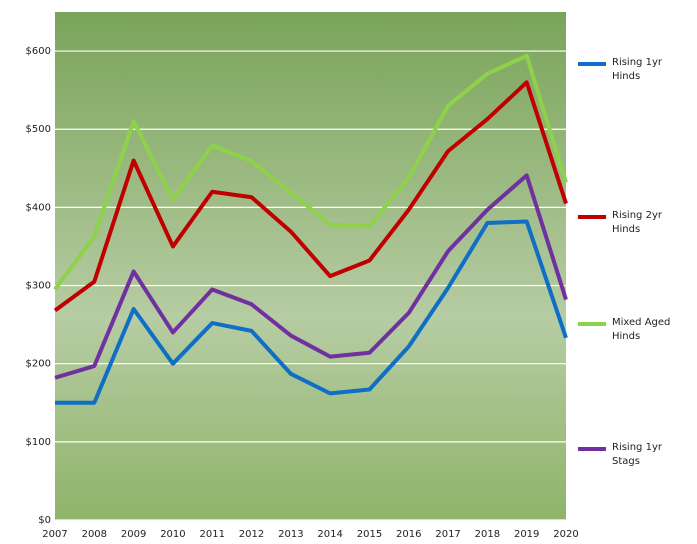 Image resolution: width=697 pixels, height=544 pixels. What do you see at coordinates (565, 534) in the screenshot?
I see `x-tick-label: 2020` at bounding box center [565, 534].